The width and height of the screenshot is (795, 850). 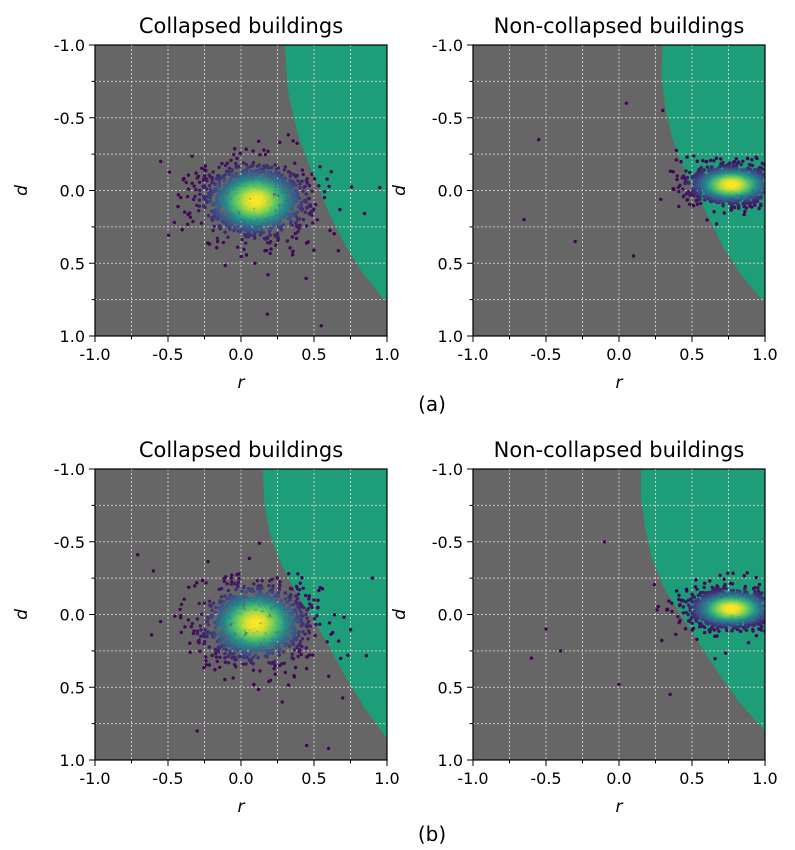 What do you see at coordinates (241, 26) in the screenshot?
I see `panel-title: Collapsed buildings` at bounding box center [241, 26].